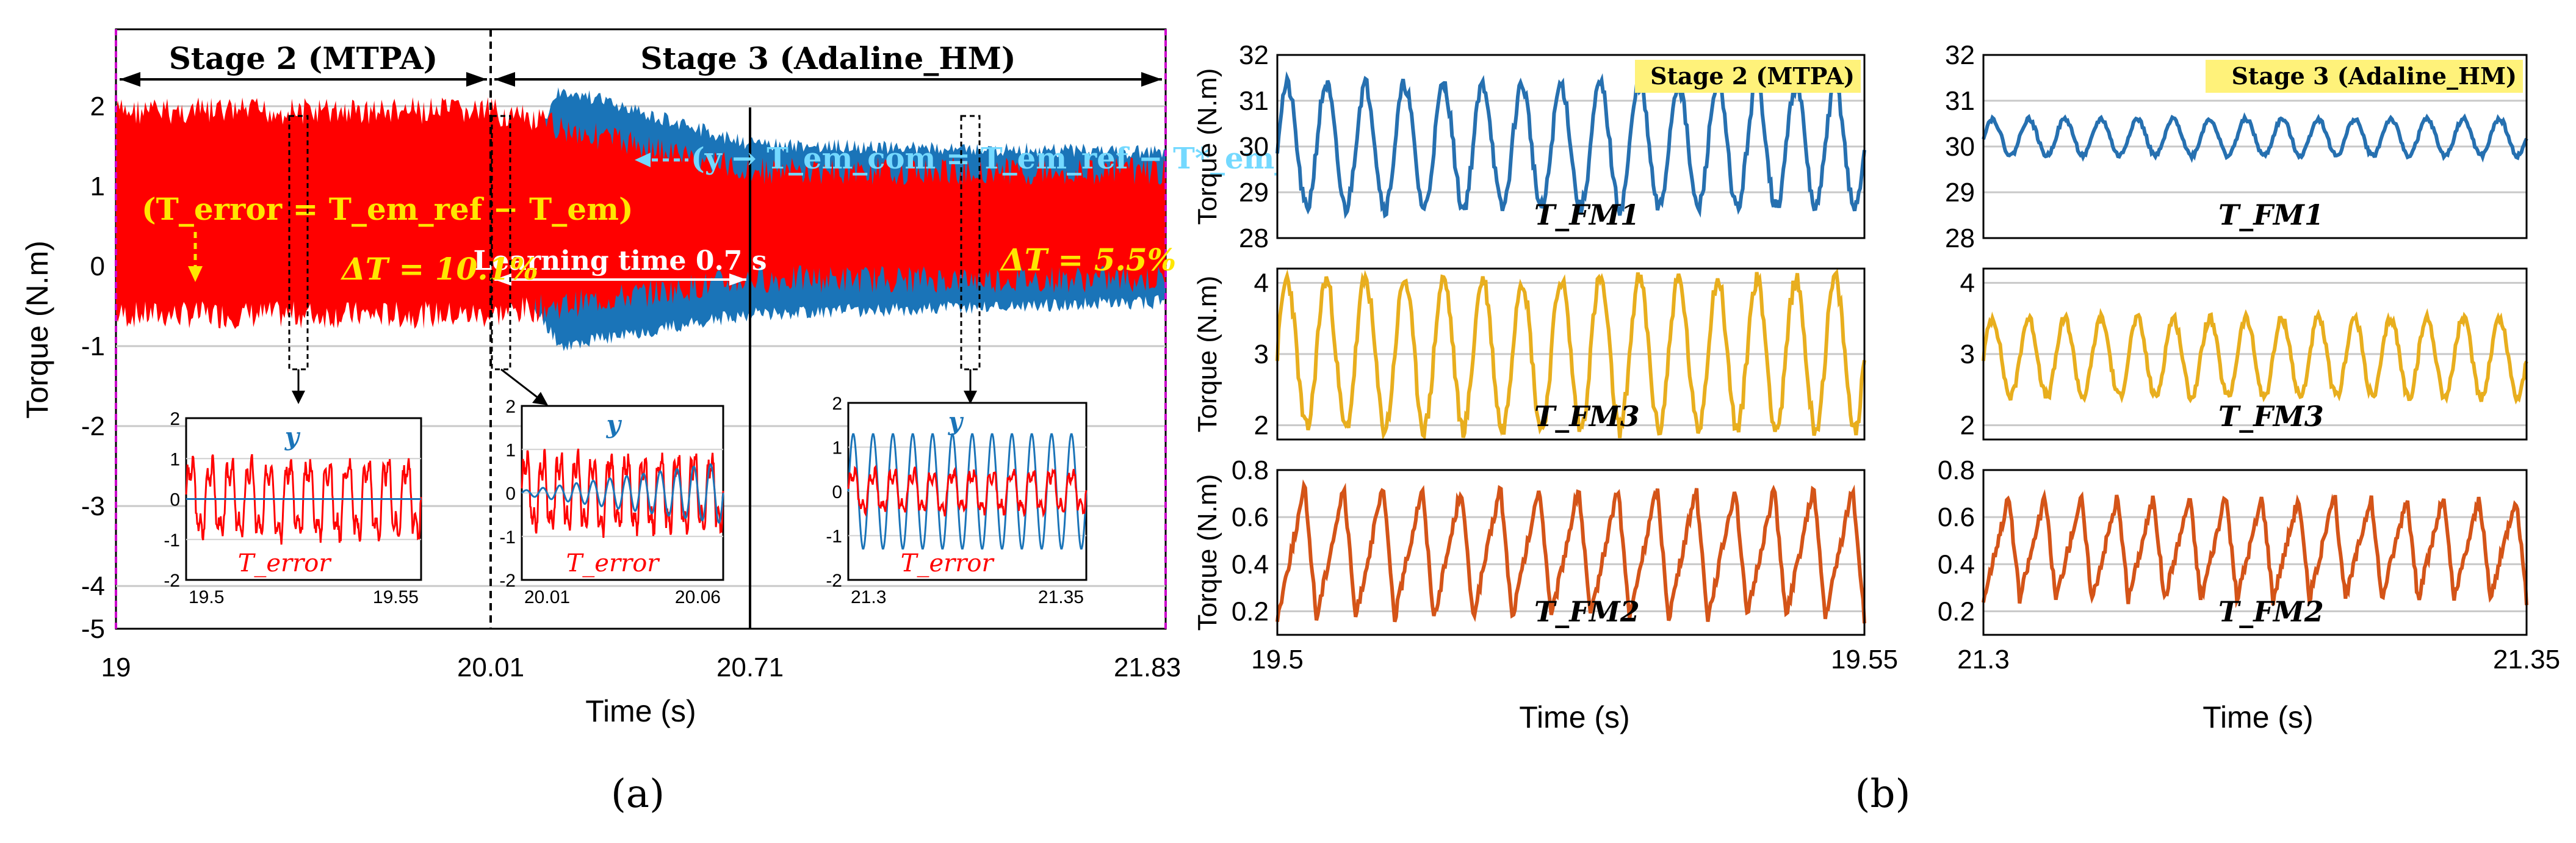  I want to click on main-y-tick: -5, so click(93, 629).